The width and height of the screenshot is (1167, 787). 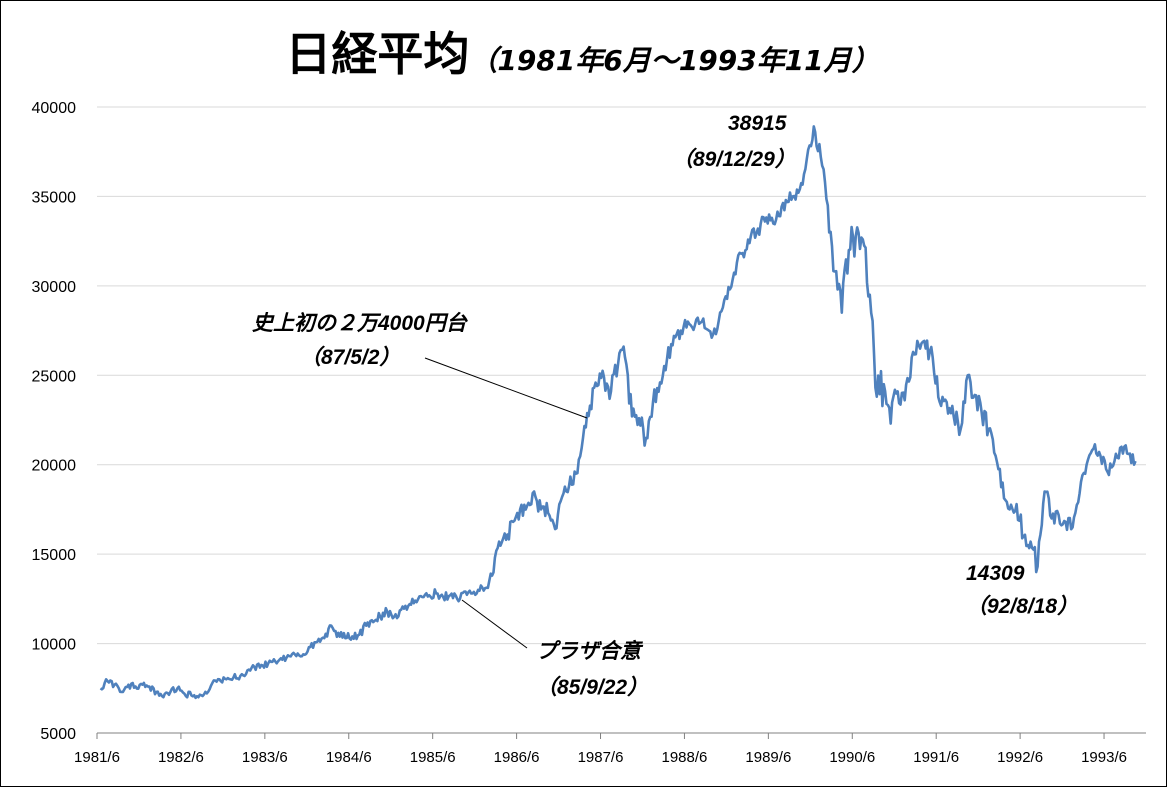 I want to click on y-tick-label: 30000, so click(x=54, y=287).